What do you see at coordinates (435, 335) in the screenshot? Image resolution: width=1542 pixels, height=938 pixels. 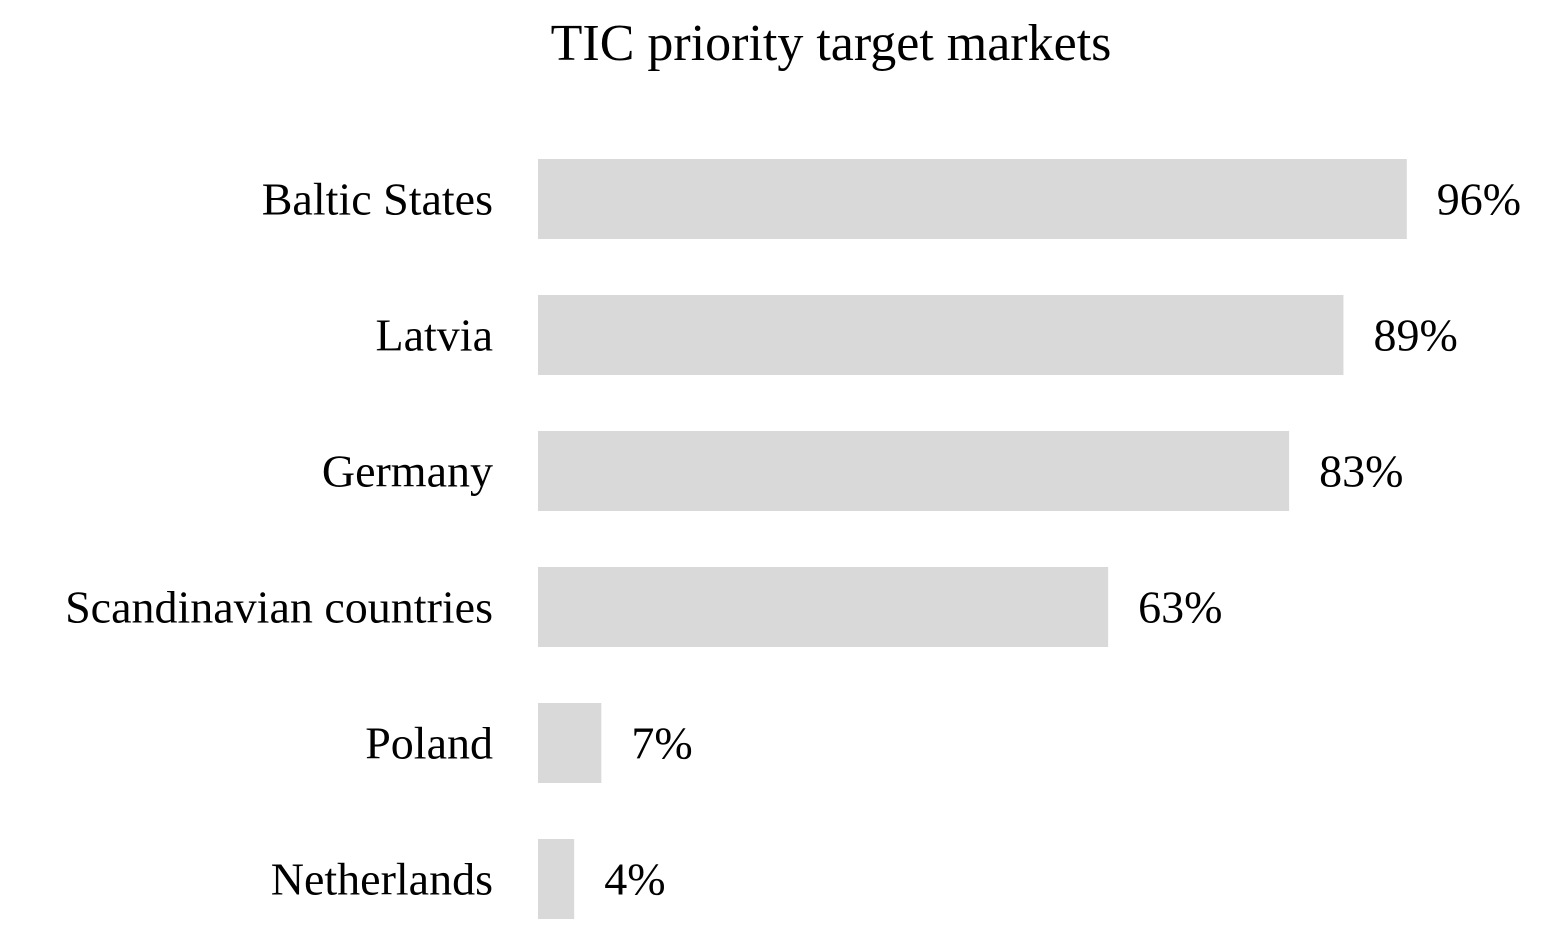 I see `category-label-latvia: Latvia` at bounding box center [435, 335].